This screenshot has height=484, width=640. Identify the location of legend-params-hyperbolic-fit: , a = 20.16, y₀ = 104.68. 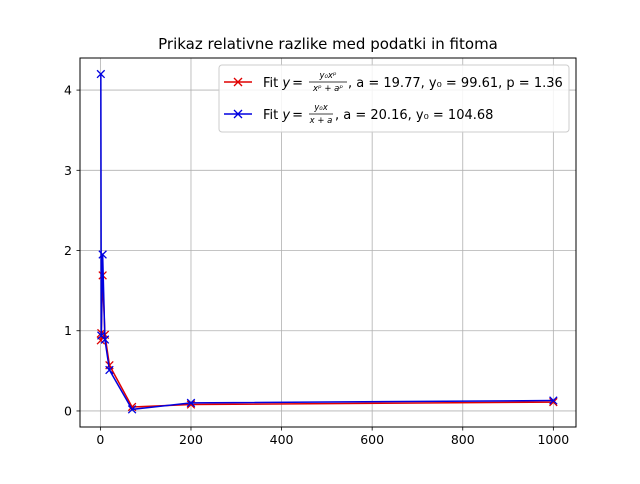
(414, 115).